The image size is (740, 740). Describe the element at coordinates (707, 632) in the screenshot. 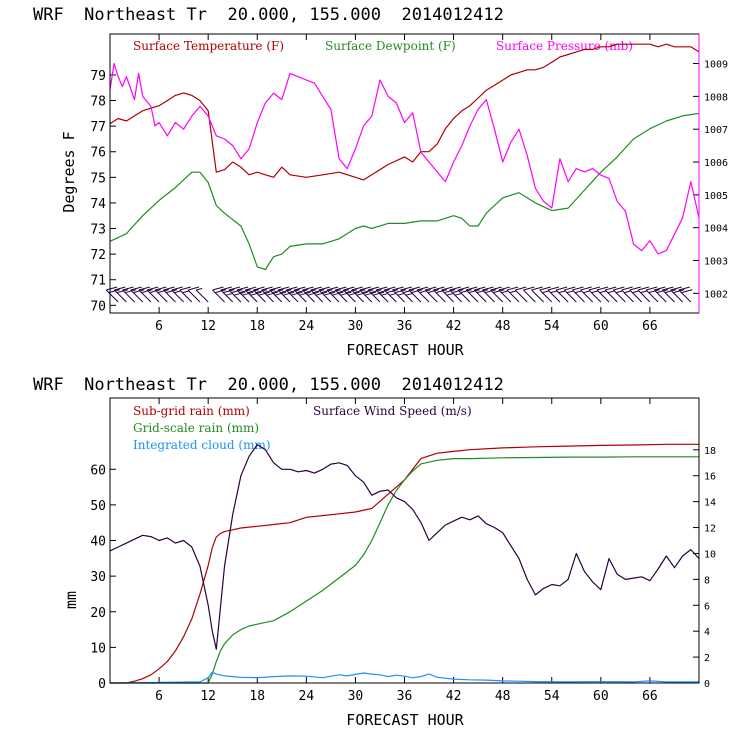

I see `y2-tick-label: 4` at that location.